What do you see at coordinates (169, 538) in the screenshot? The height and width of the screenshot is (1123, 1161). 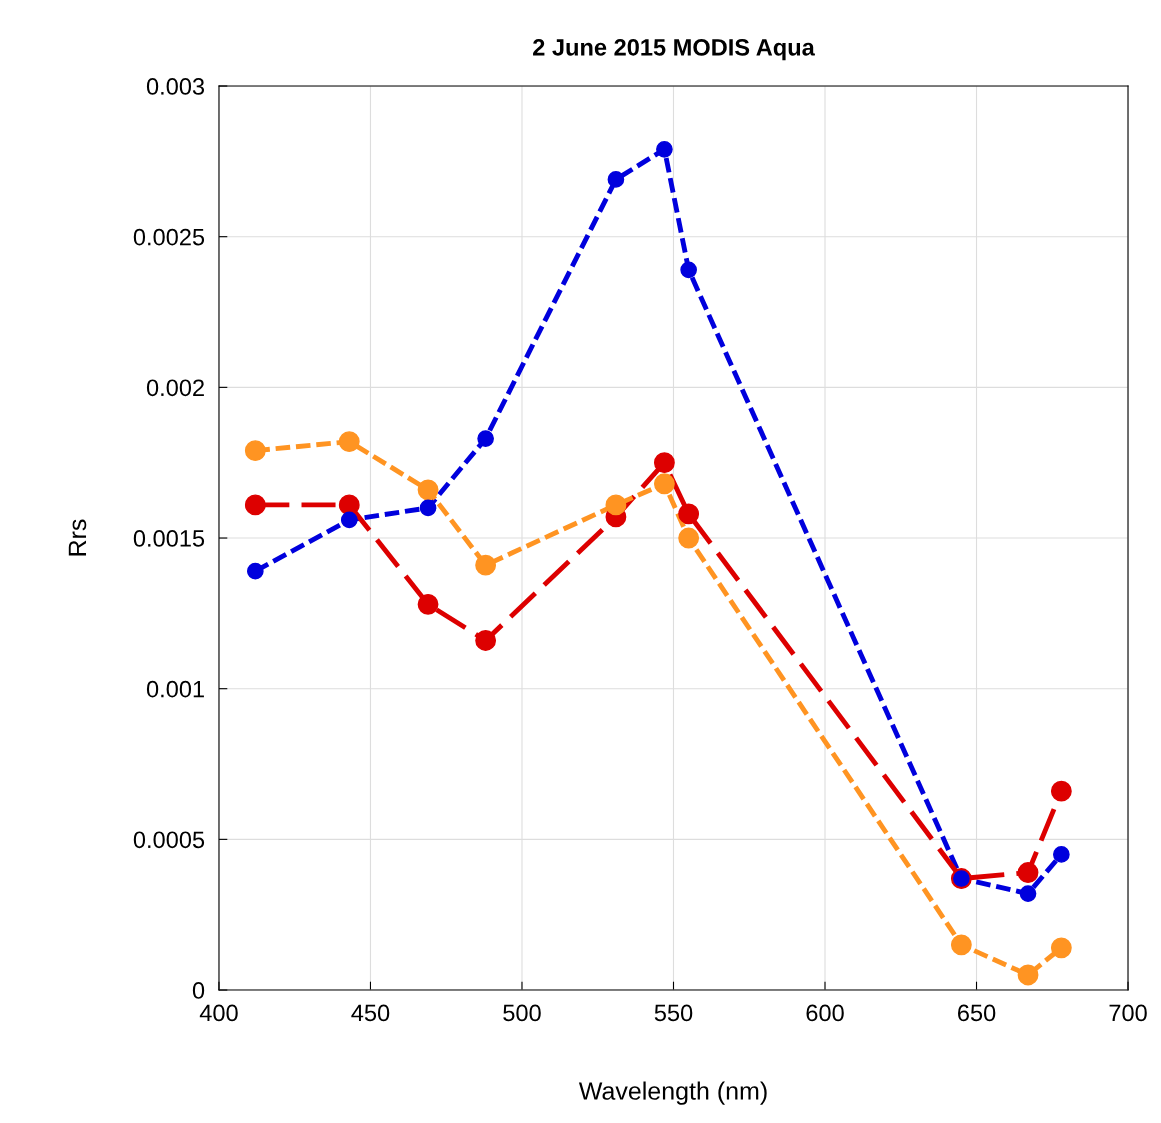 I see `y-tick-label: 0.0015` at bounding box center [169, 538].